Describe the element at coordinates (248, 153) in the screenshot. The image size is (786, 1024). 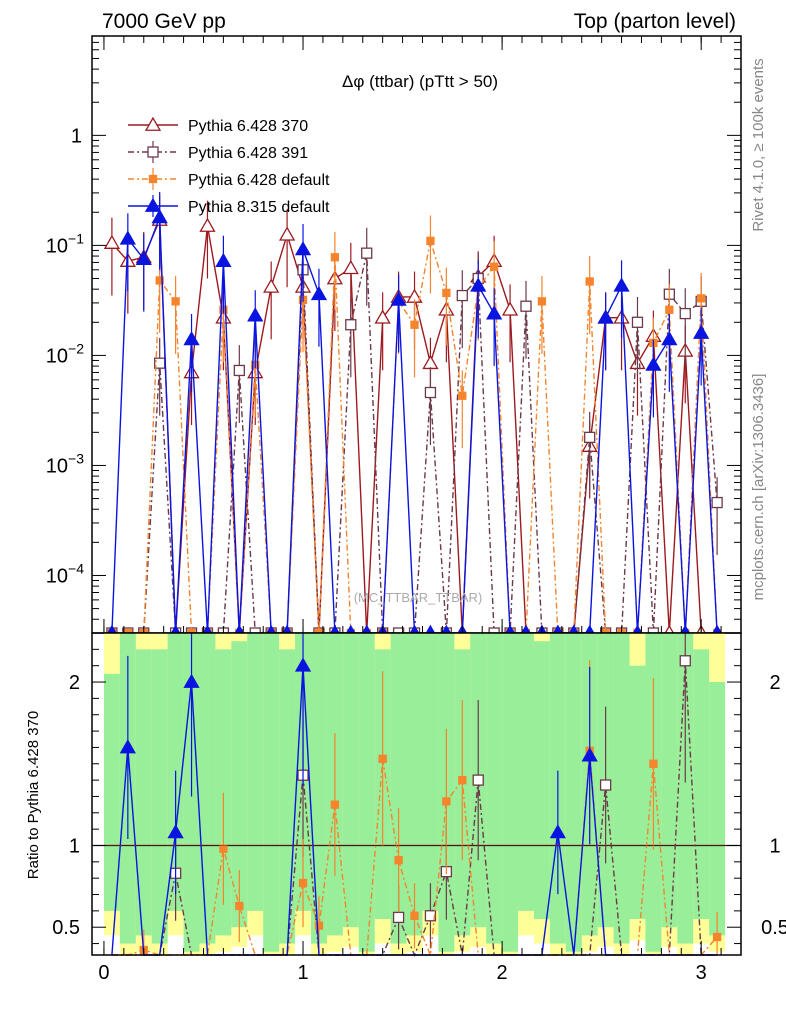
I see `legend-label-p391: Pythia 6.428 391` at that location.